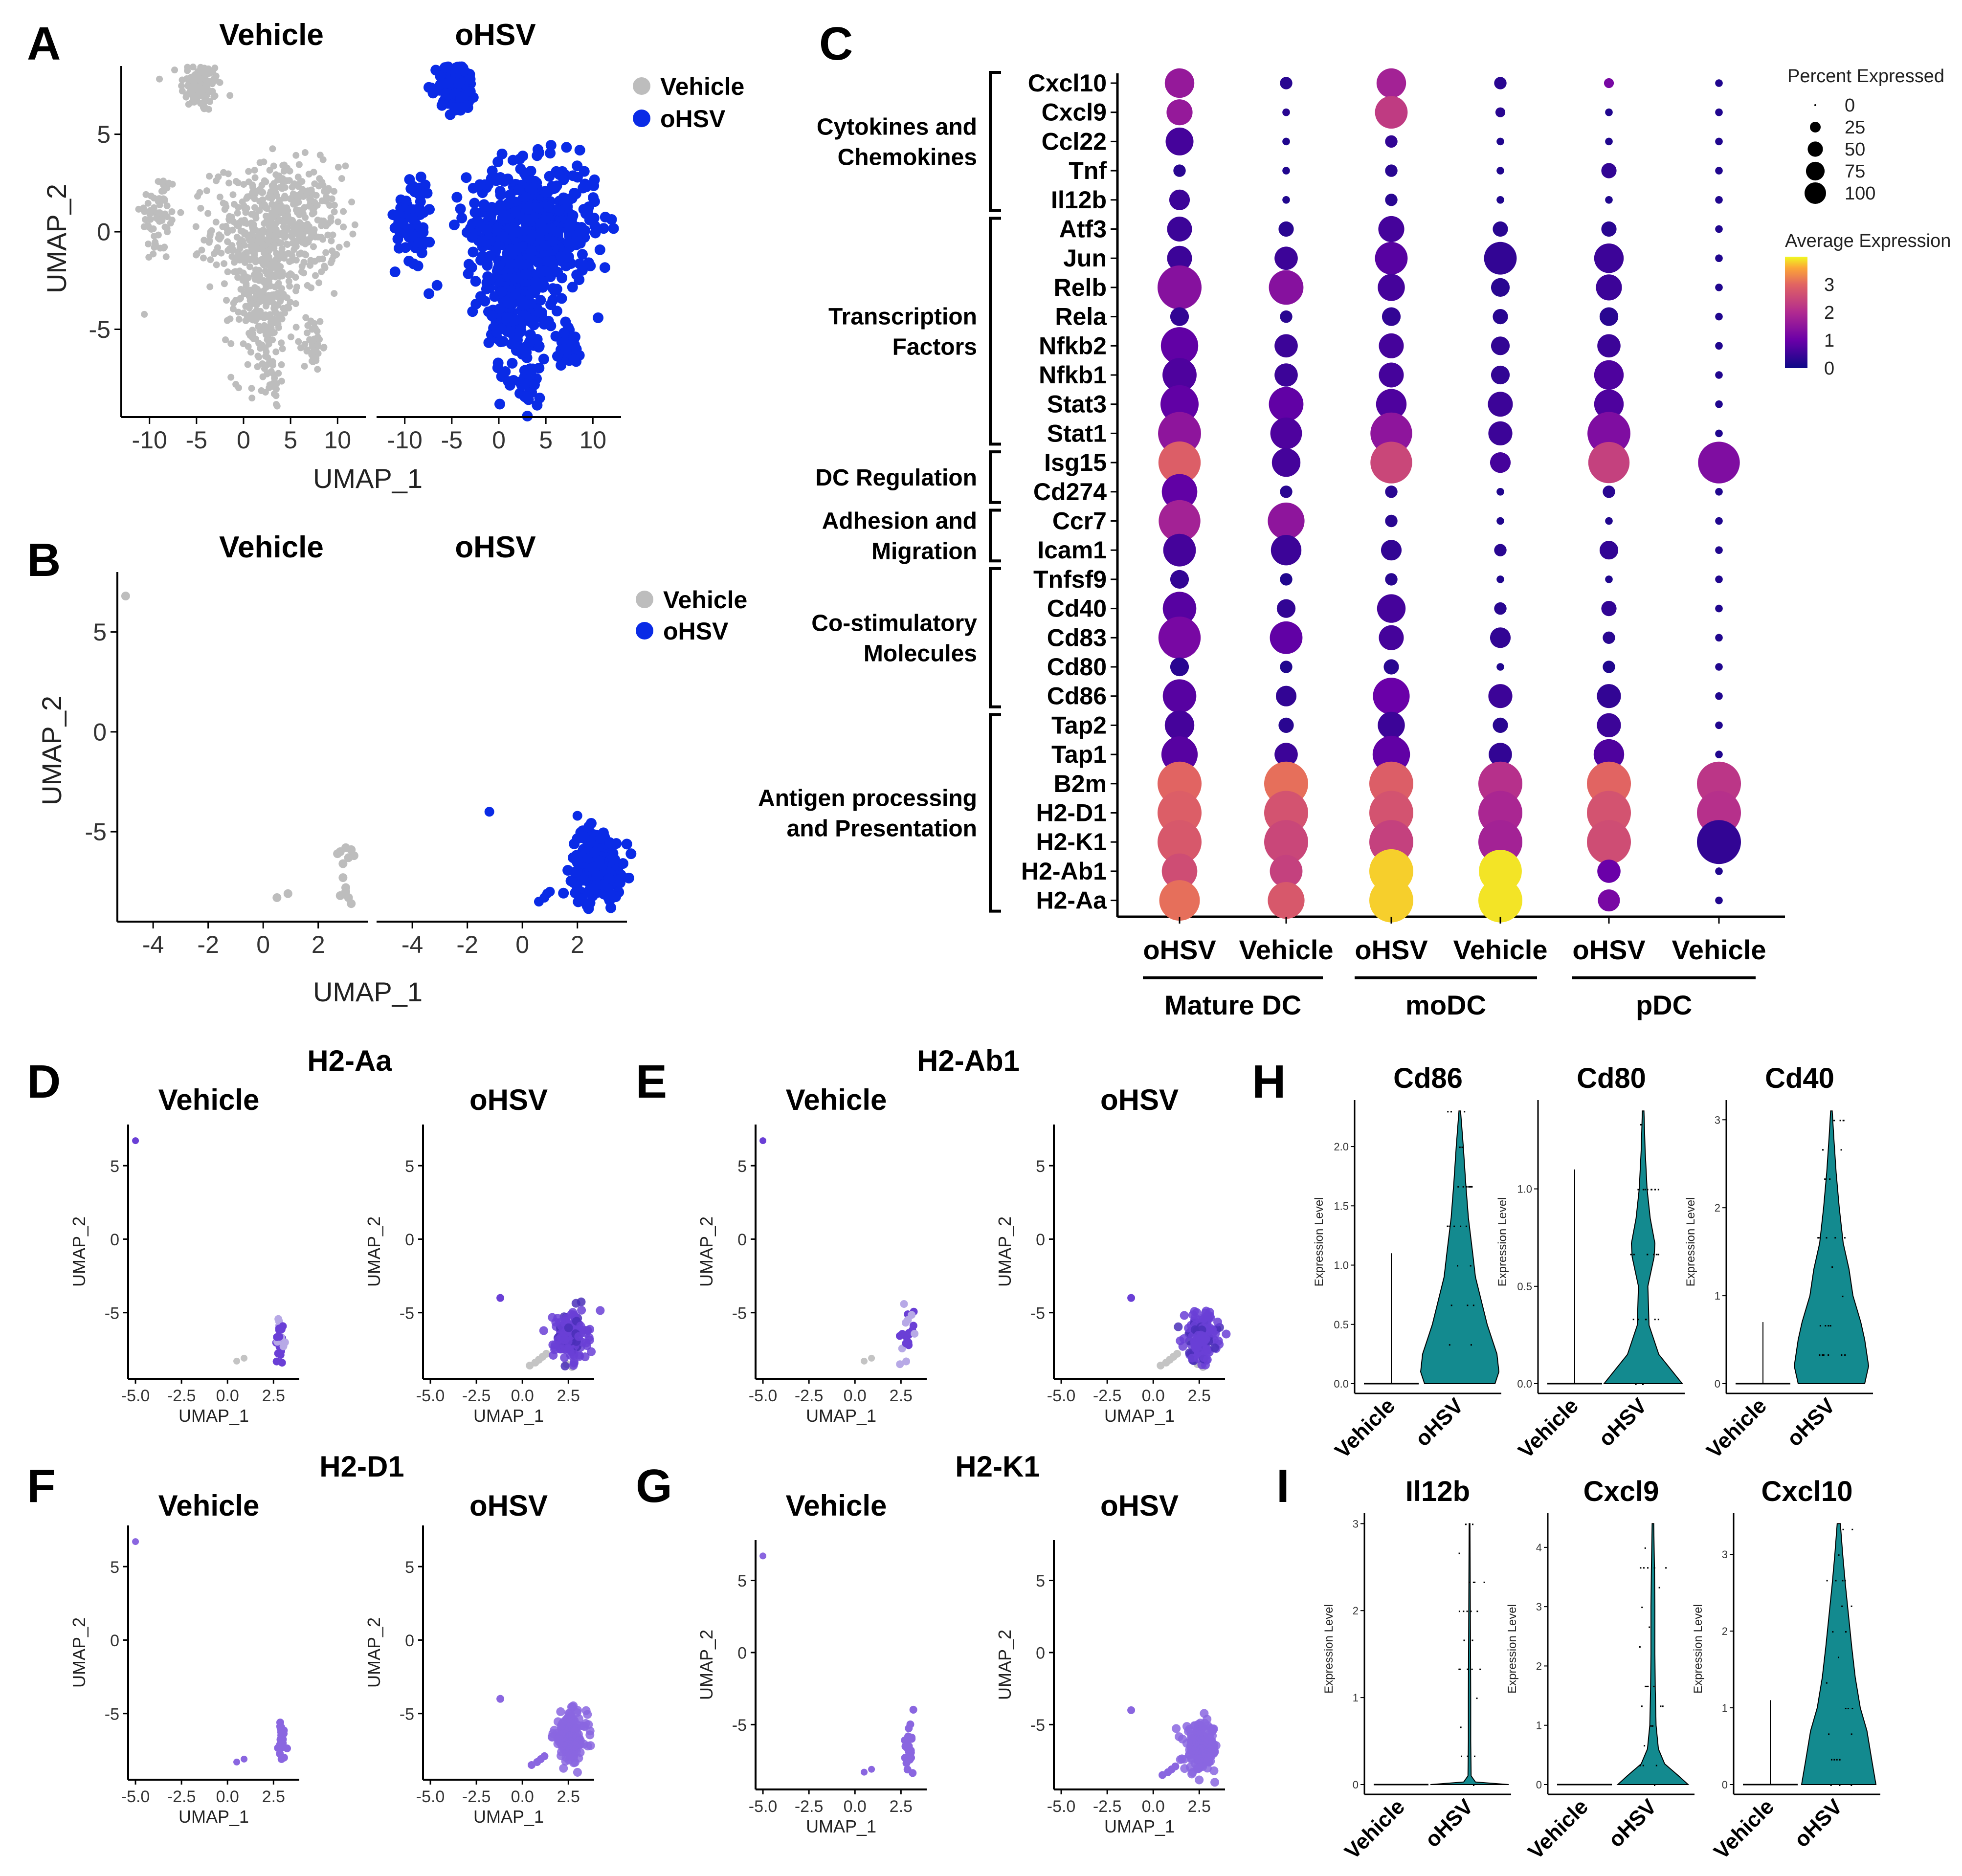 The width and height of the screenshot is (1962, 1876). Describe the element at coordinates (1860, 194) in the screenshot. I see `size-legend-label: 100` at that location.